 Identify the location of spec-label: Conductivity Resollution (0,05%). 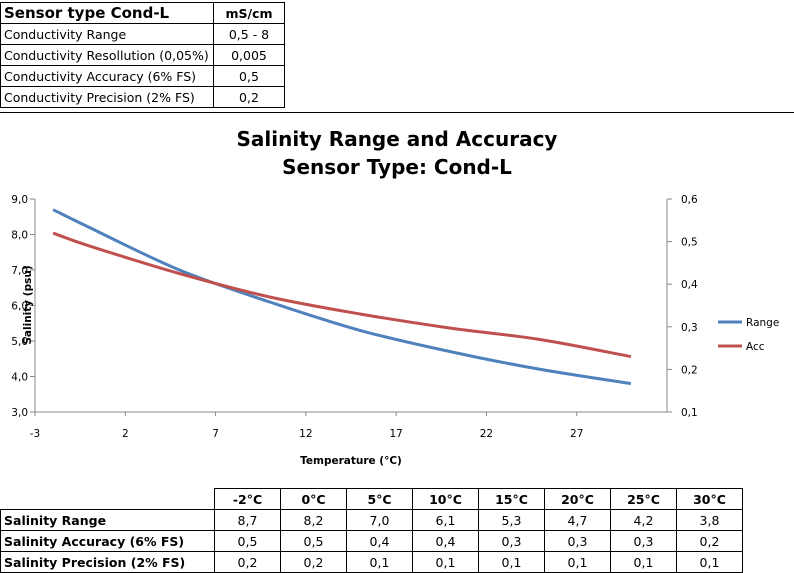
(107, 55).